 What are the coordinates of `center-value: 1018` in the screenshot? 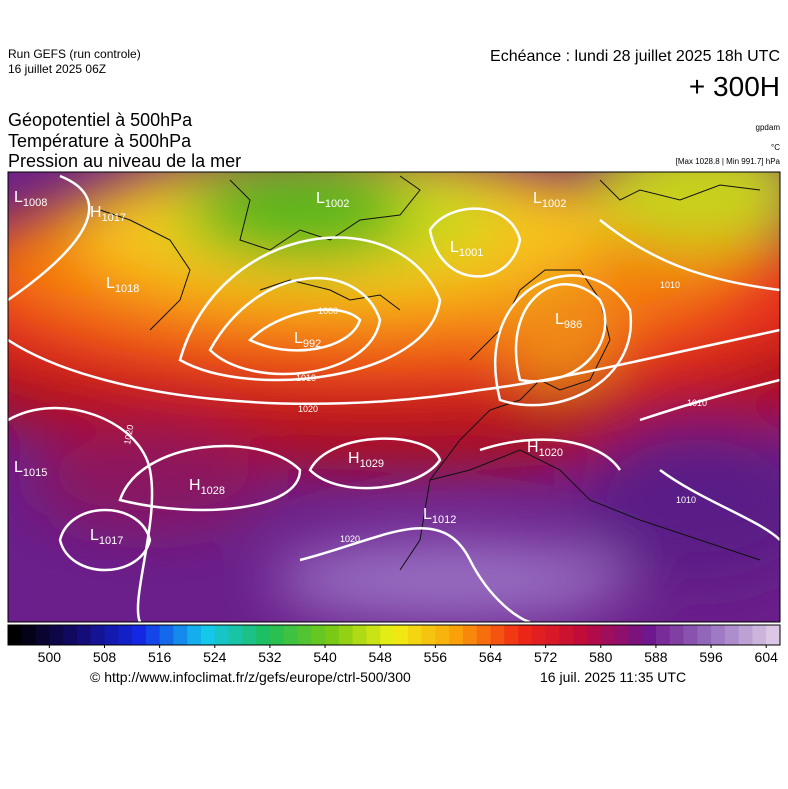 It's located at (127, 289).